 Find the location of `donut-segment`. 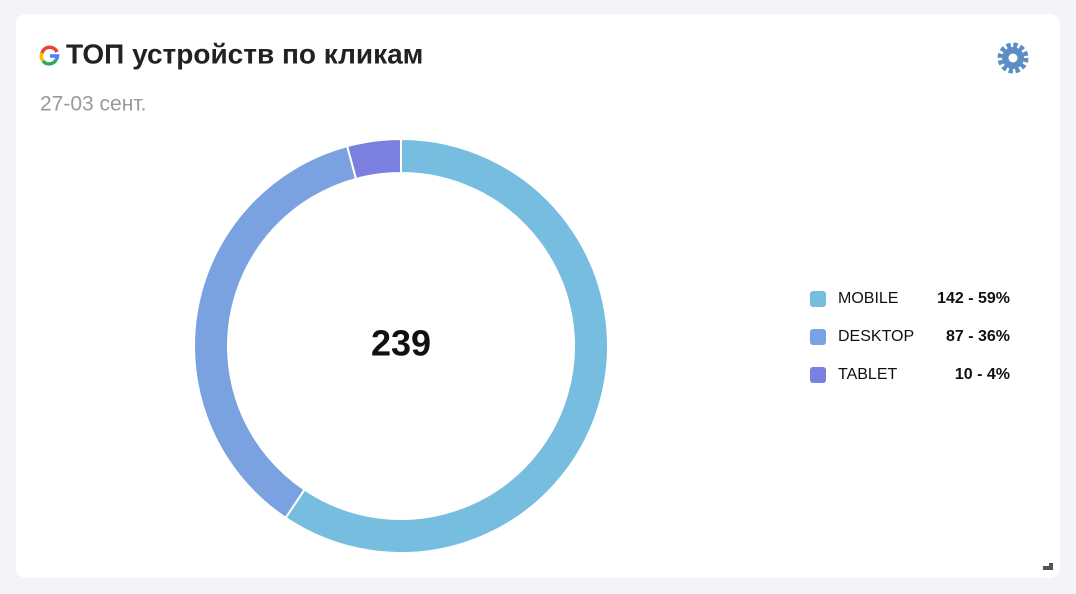

donut-segment is located at coordinates (373, 159).